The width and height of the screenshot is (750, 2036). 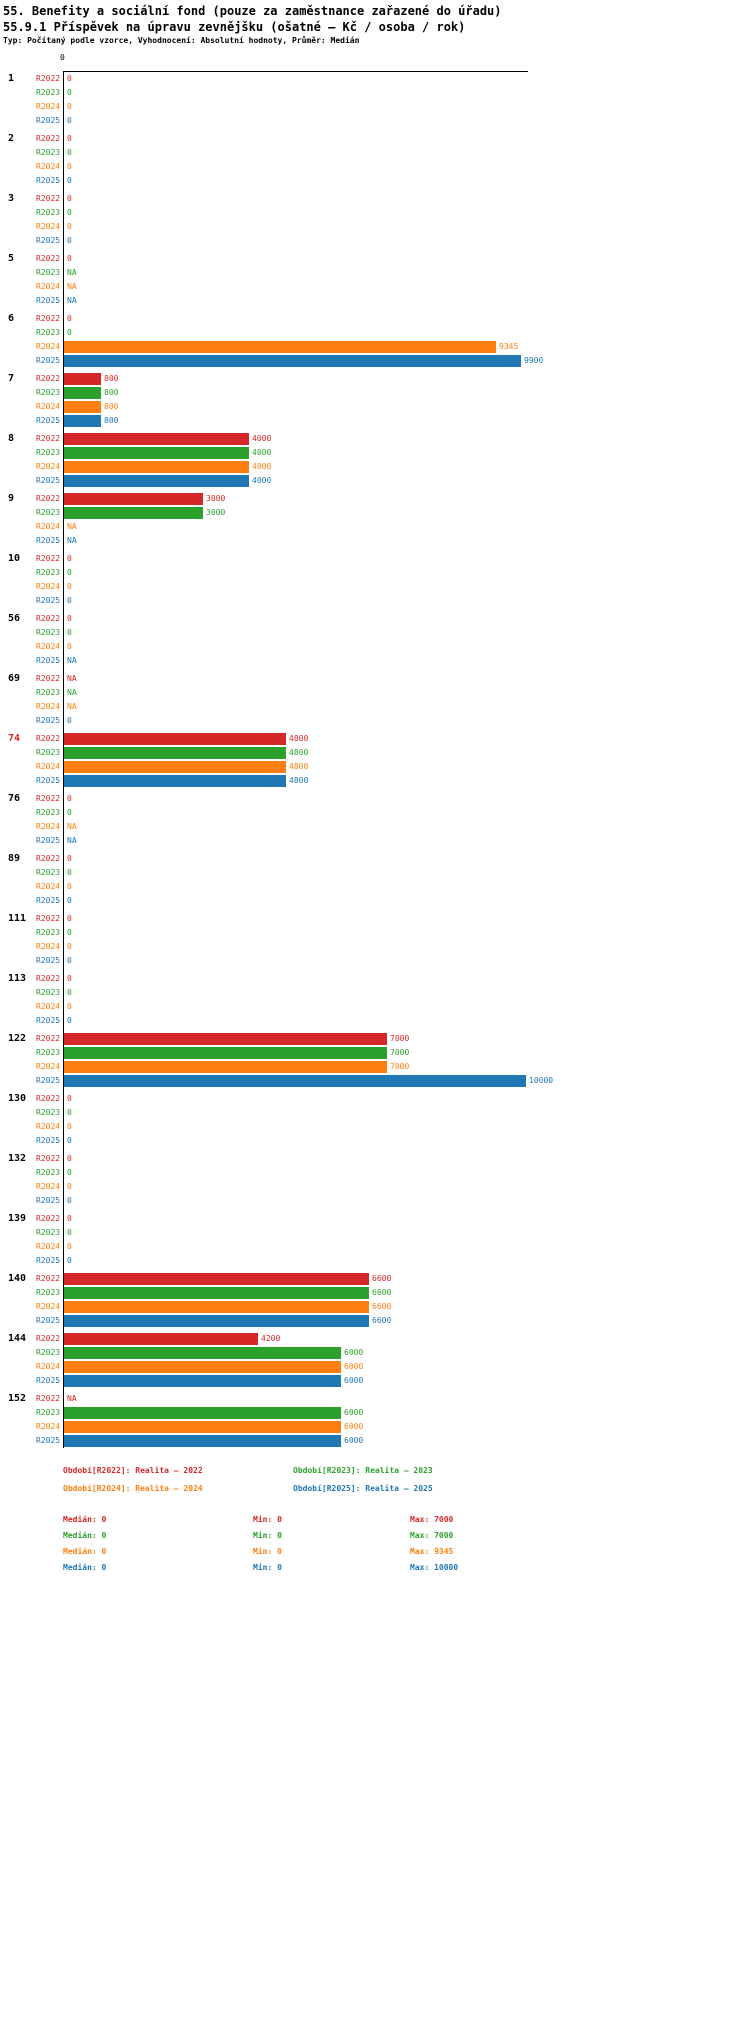 What do you see at coordinates (432, 1519) in the screenshot?
I see `stat-max: Max: 7000` at bounding box center [432, 1519].